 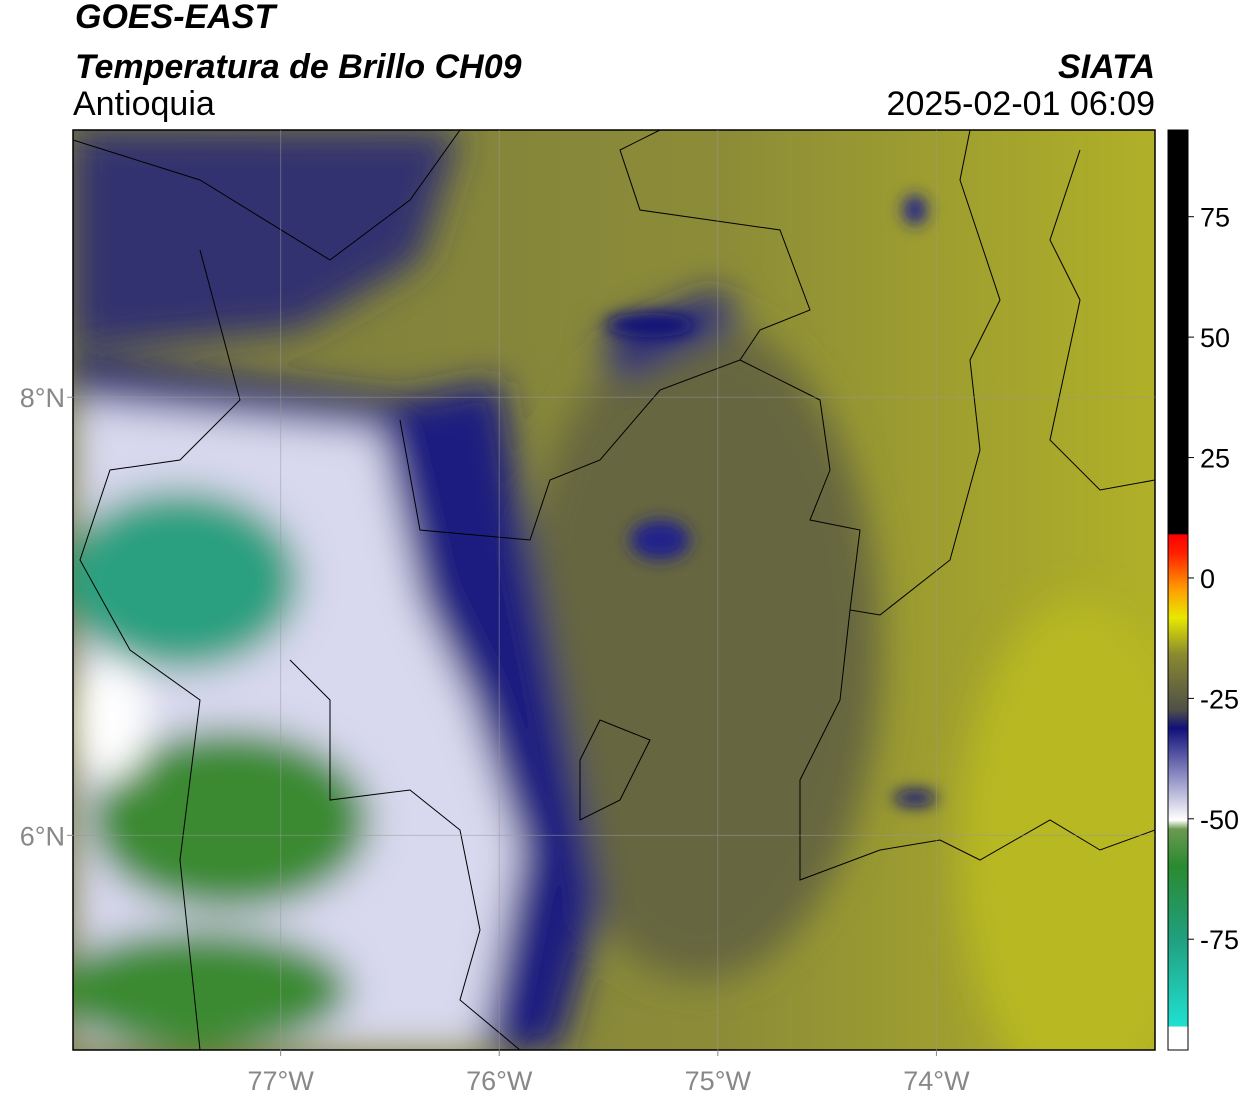 What do you see at coordinates (298, 67) in the screenshot?
I see `subtitle: Temperatura de Brillo CH09` at bounding box center [298, 67].